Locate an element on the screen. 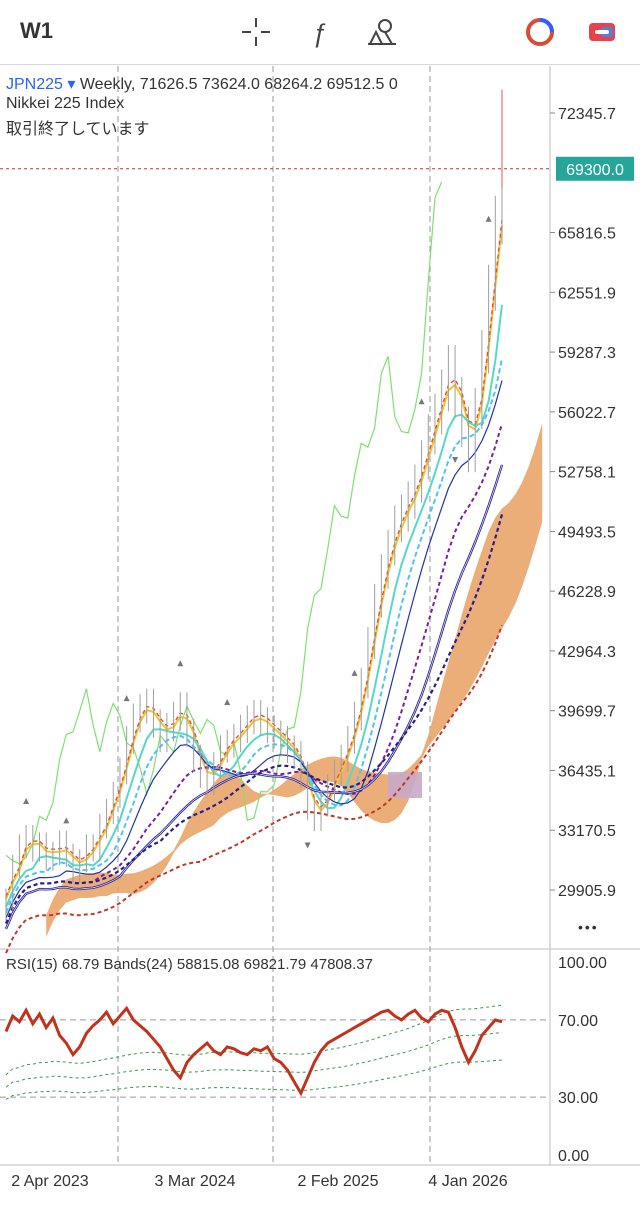  function-icon: ƒ is located at coordinates (320, 32).